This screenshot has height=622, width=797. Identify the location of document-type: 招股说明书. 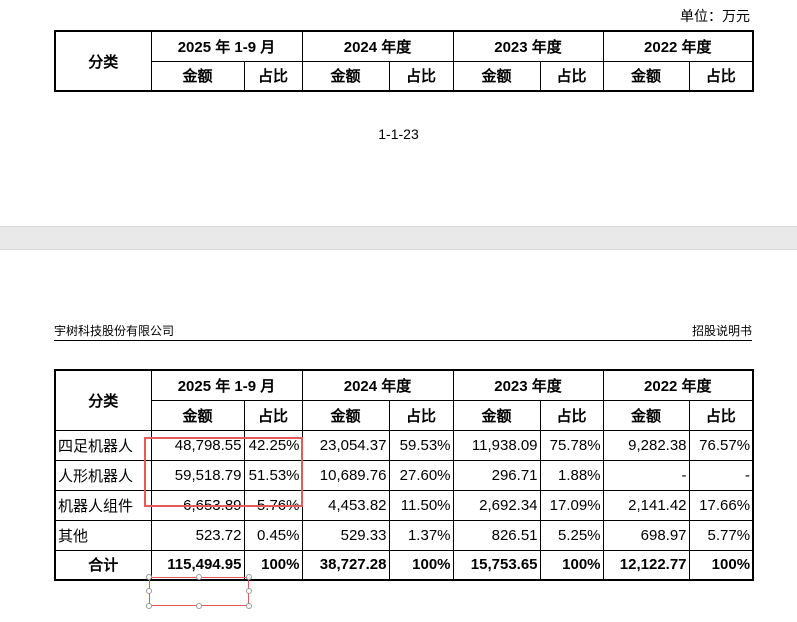
(721, 331).